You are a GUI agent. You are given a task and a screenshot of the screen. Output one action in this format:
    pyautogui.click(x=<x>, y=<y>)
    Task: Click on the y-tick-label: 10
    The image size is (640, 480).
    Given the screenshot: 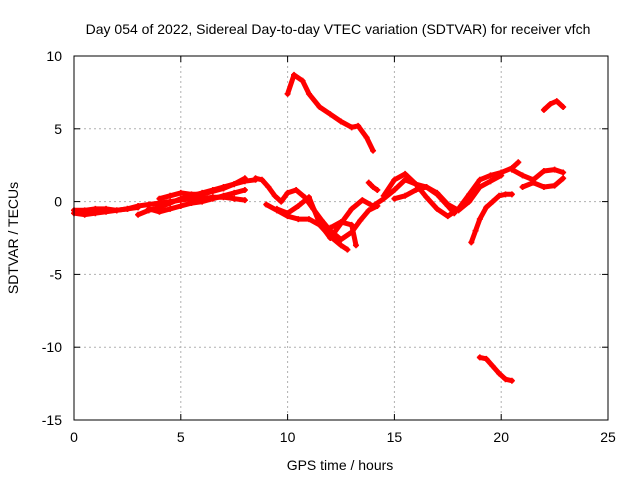 What is the action you would take?
    pyautogui.click(x=54, y=56)
    